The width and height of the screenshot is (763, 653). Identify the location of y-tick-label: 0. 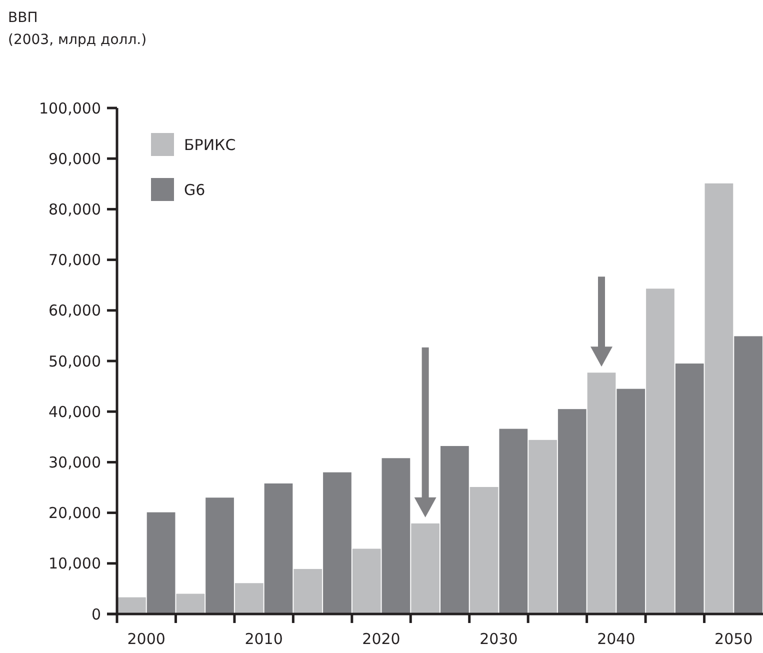
(96, 614).